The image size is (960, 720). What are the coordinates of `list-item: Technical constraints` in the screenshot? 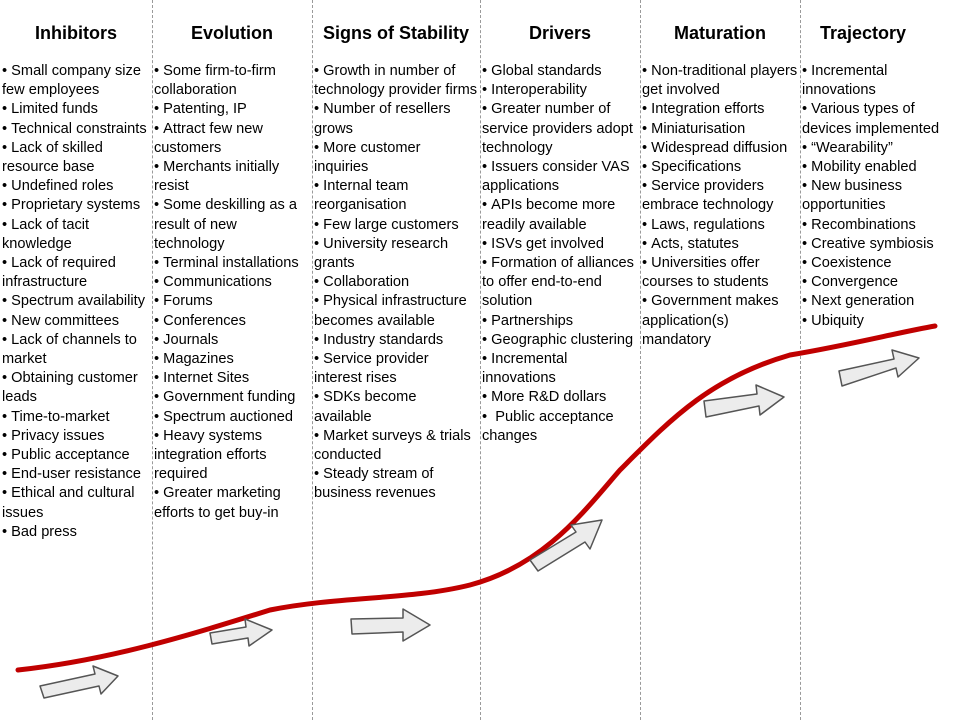 It's located at (76, 129).